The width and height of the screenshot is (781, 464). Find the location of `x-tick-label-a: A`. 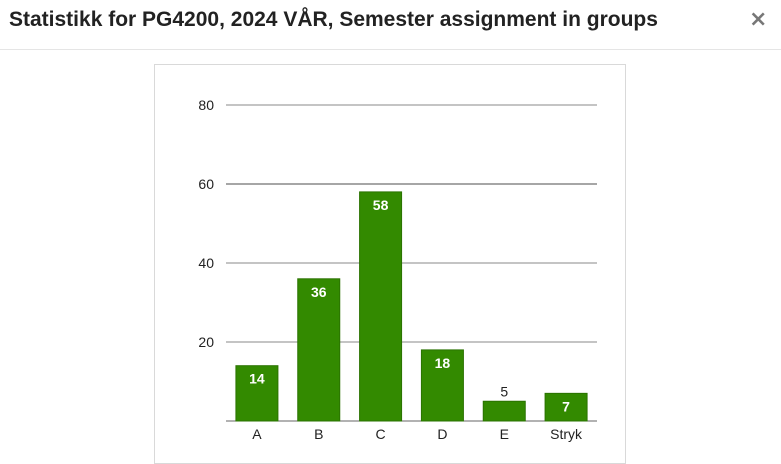

x-tick-label-a: A is located at coordinates (257, 434).